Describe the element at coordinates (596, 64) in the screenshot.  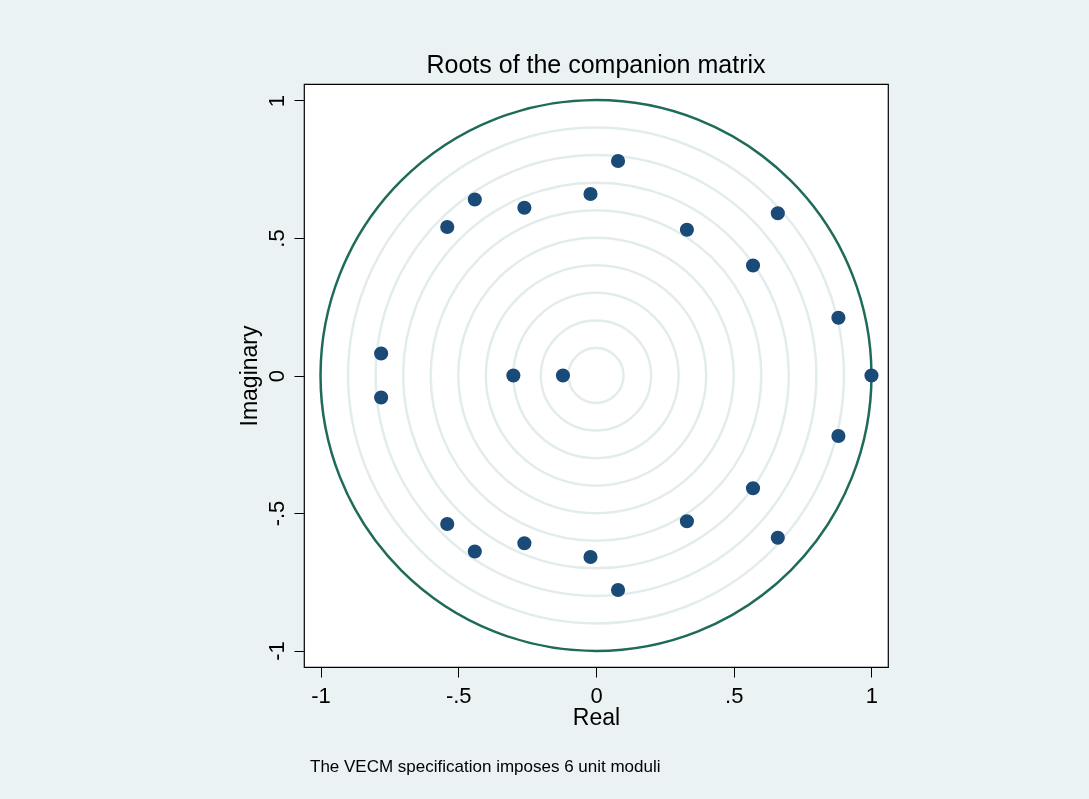
I see `chart-title: Roots of the companion matrix` at that location.